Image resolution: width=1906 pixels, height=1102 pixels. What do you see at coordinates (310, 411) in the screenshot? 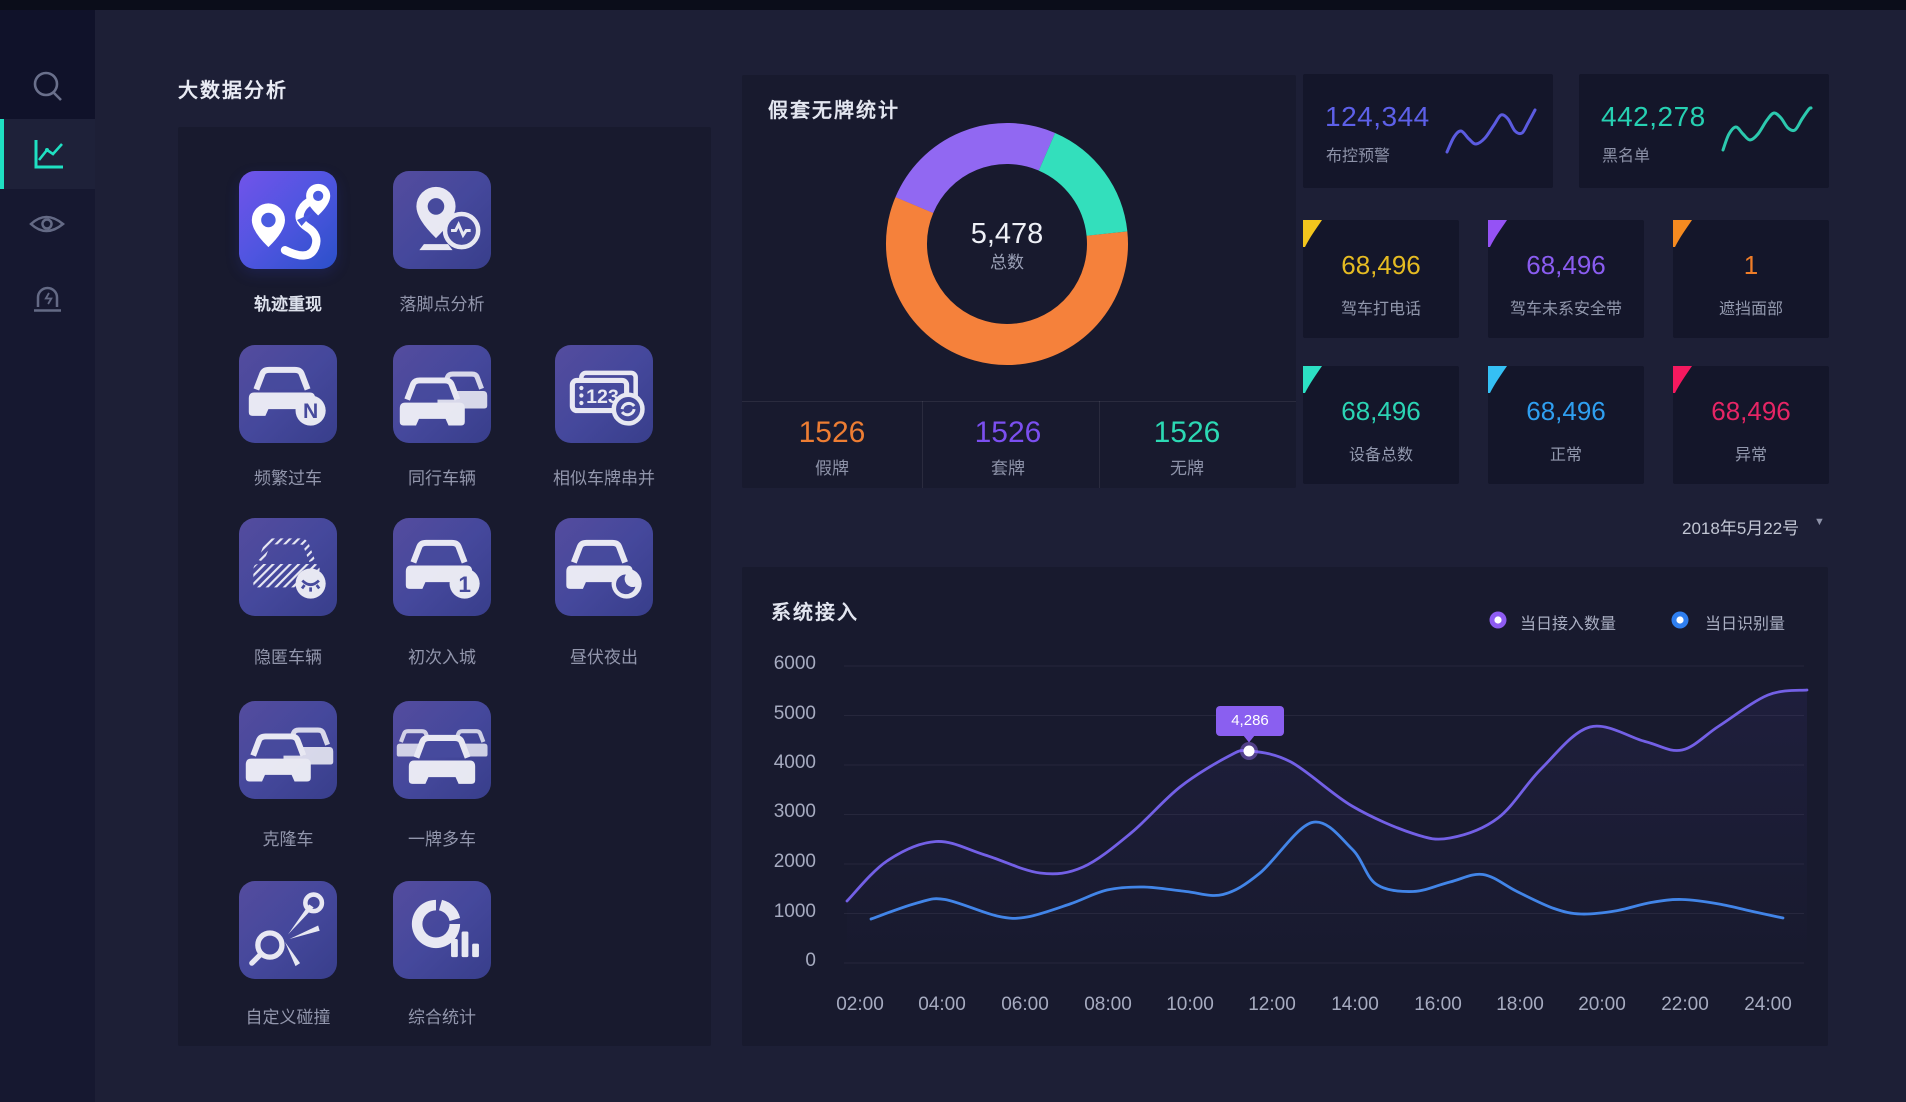
I see `svg-text: N` at bounding box center [310, 411].